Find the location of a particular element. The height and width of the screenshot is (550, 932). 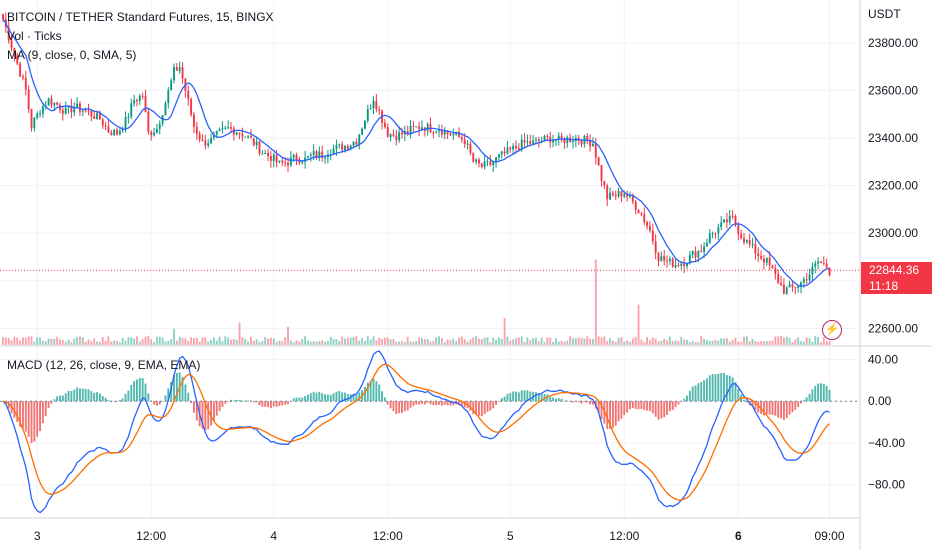

macd-label: MACD (12, 26, close, 9, EMA, EMA) is located at coordinates (104, 365).